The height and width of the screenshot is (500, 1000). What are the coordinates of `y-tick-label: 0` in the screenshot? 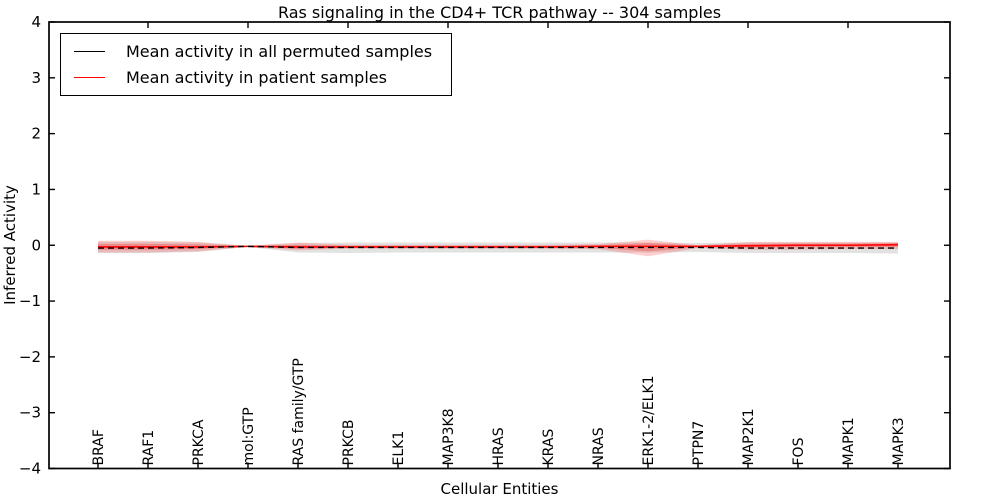 It's located at (36, 245).